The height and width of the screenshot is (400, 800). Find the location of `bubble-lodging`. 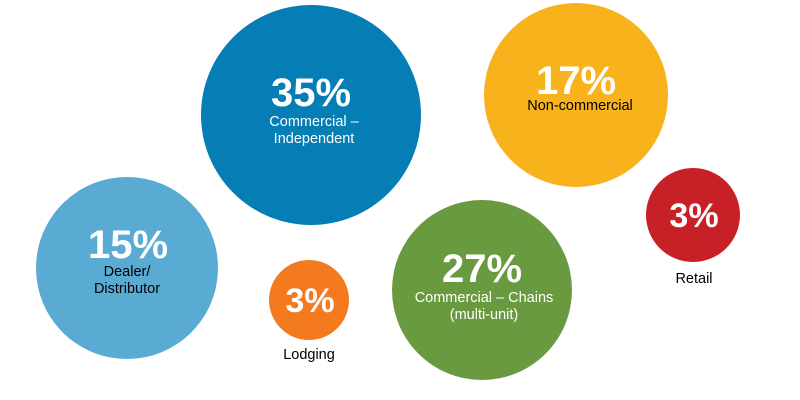

bubble-lodging is located at coordinates (309, 300).